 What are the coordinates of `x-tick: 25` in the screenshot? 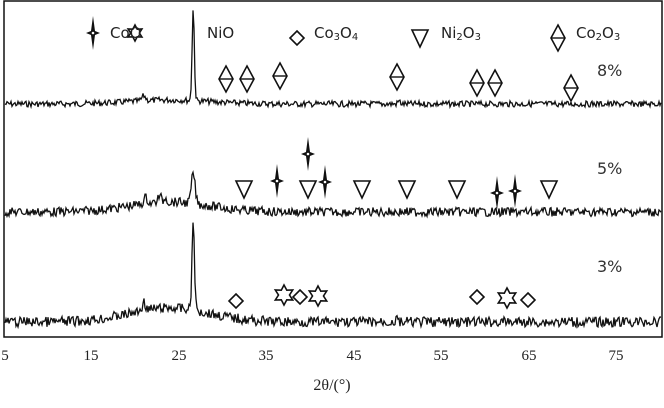 It's located at (179, 356).